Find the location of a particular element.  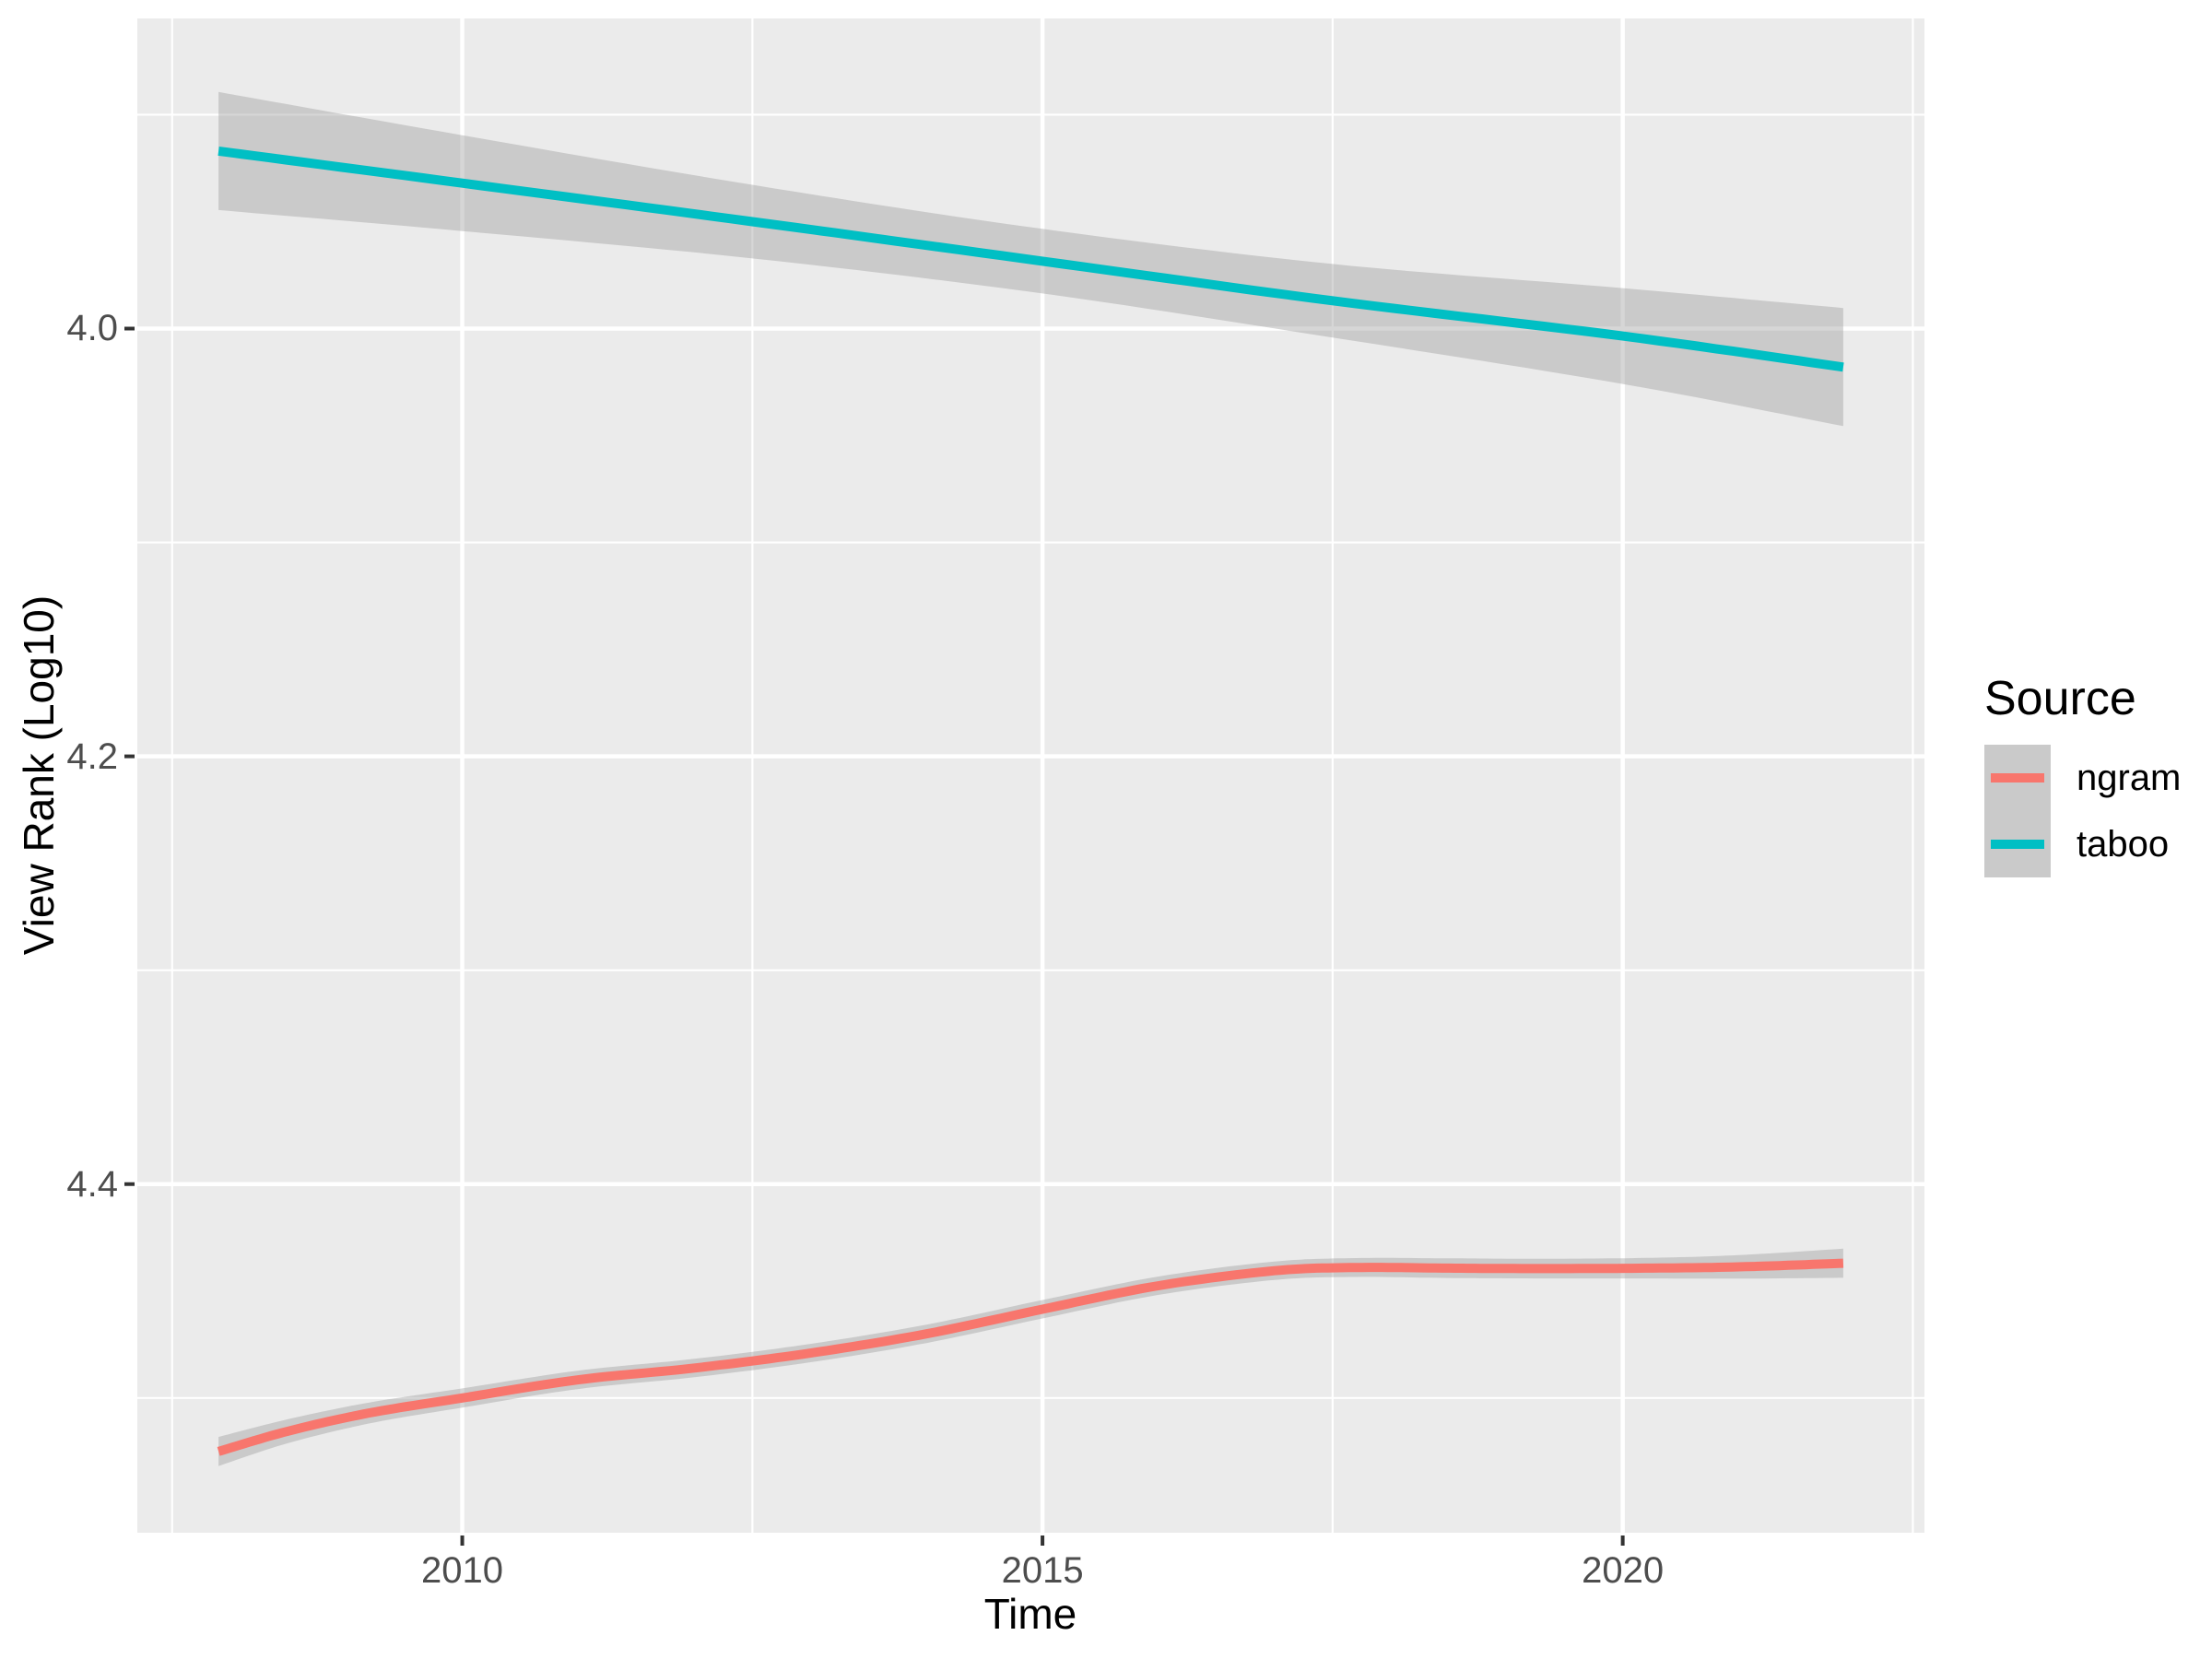

legend: Source ngram taboo is located at coordinates (2082, 776).